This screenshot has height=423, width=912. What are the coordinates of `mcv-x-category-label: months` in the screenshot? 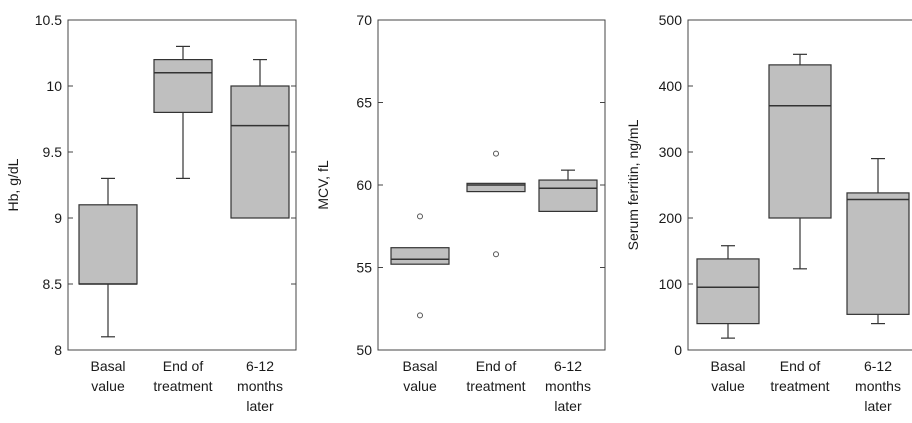 It's located at (568, 386).